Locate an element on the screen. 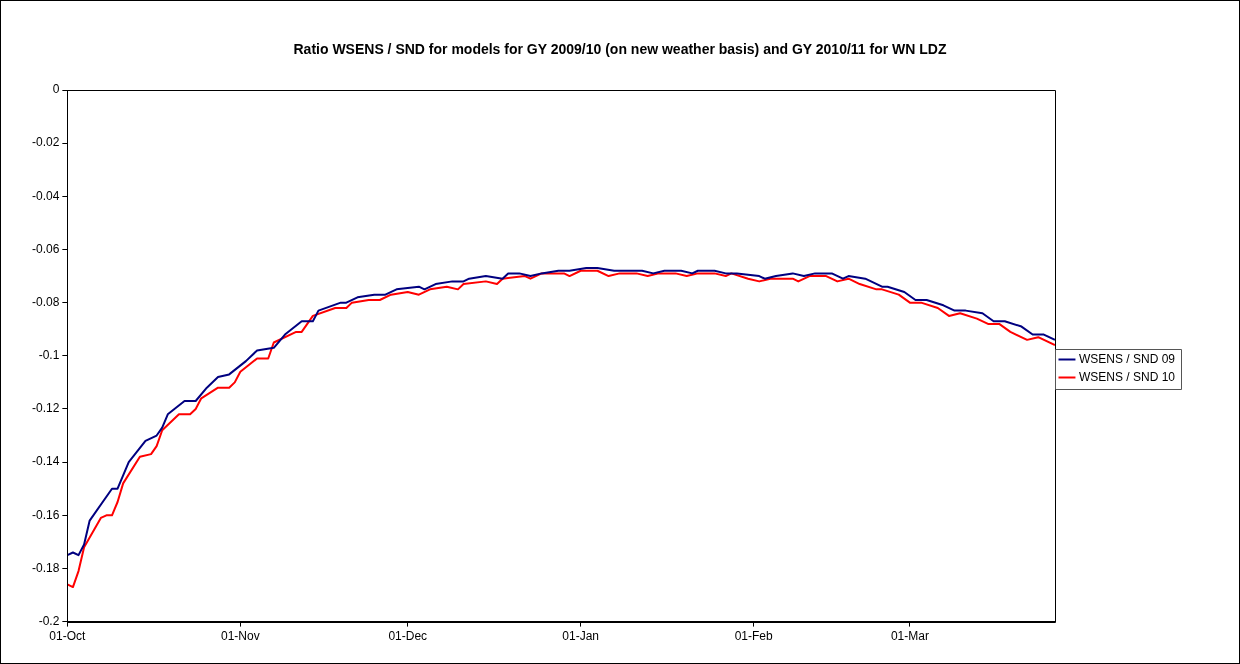 This screenshot has width=1240, height=664. y-tick-label: -0.02 is located at coordinates (45, 142).